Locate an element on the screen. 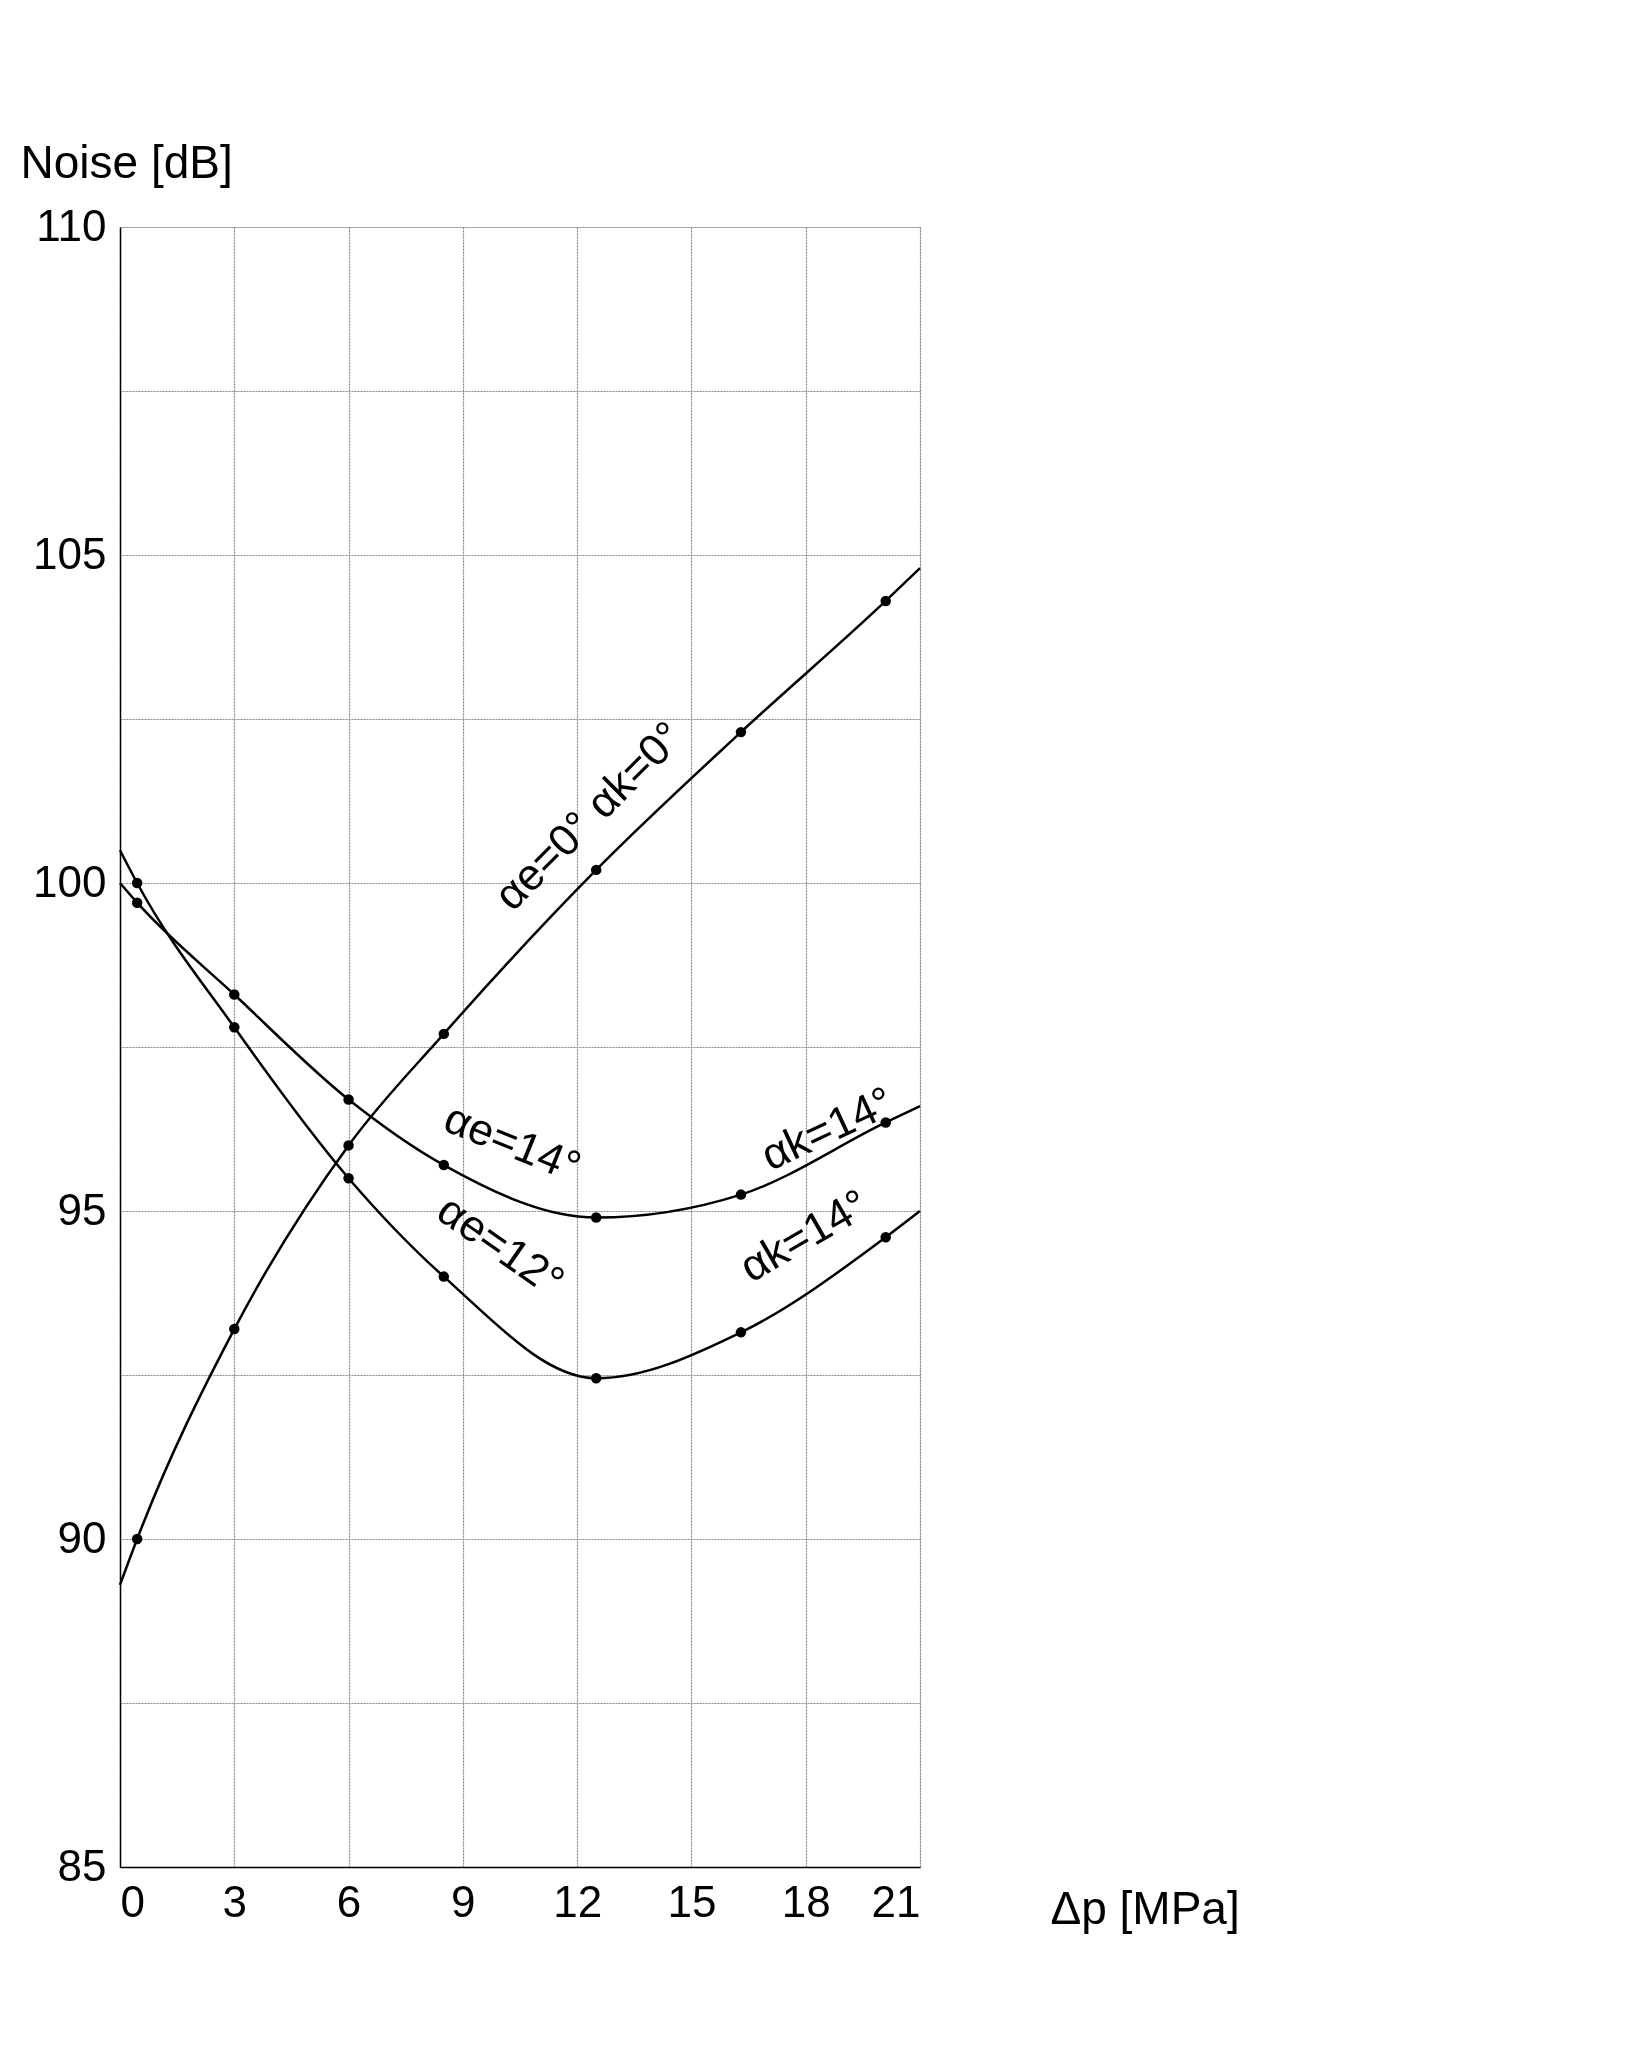  x-tick-label: 21 is located at coordinates (896, 1901).